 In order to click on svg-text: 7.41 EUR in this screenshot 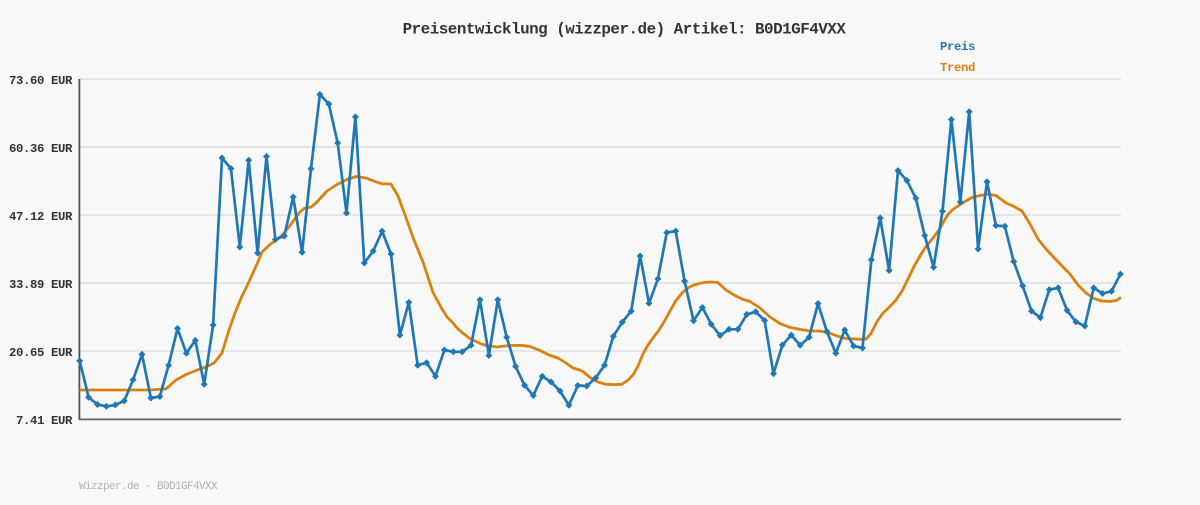, I will do `click(44, 421)`.